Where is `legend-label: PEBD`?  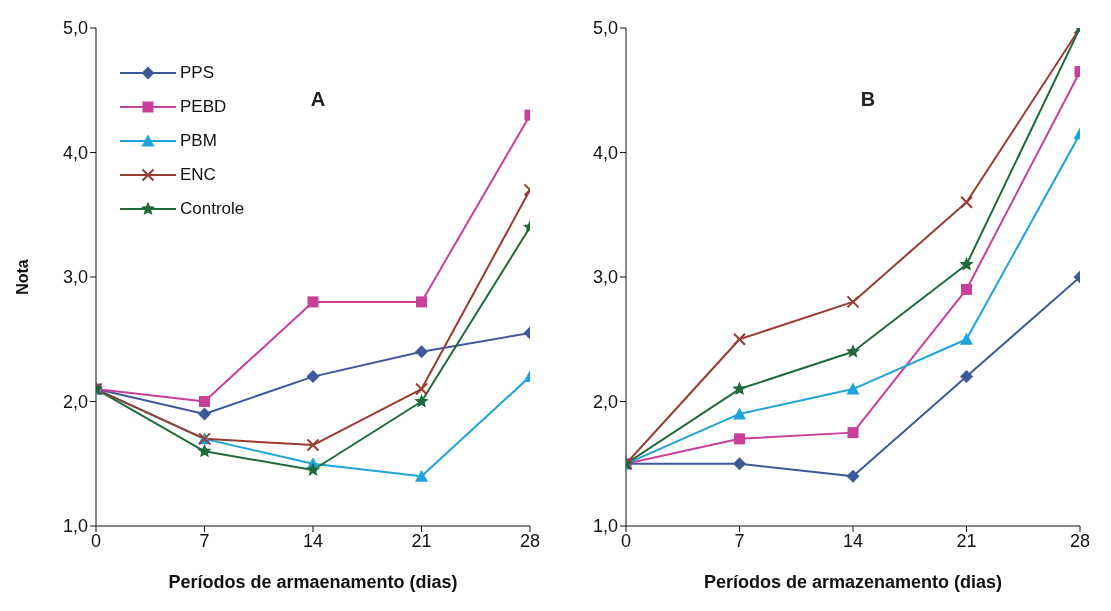 legend-label: PEBD is located at coordinates (203, 107).